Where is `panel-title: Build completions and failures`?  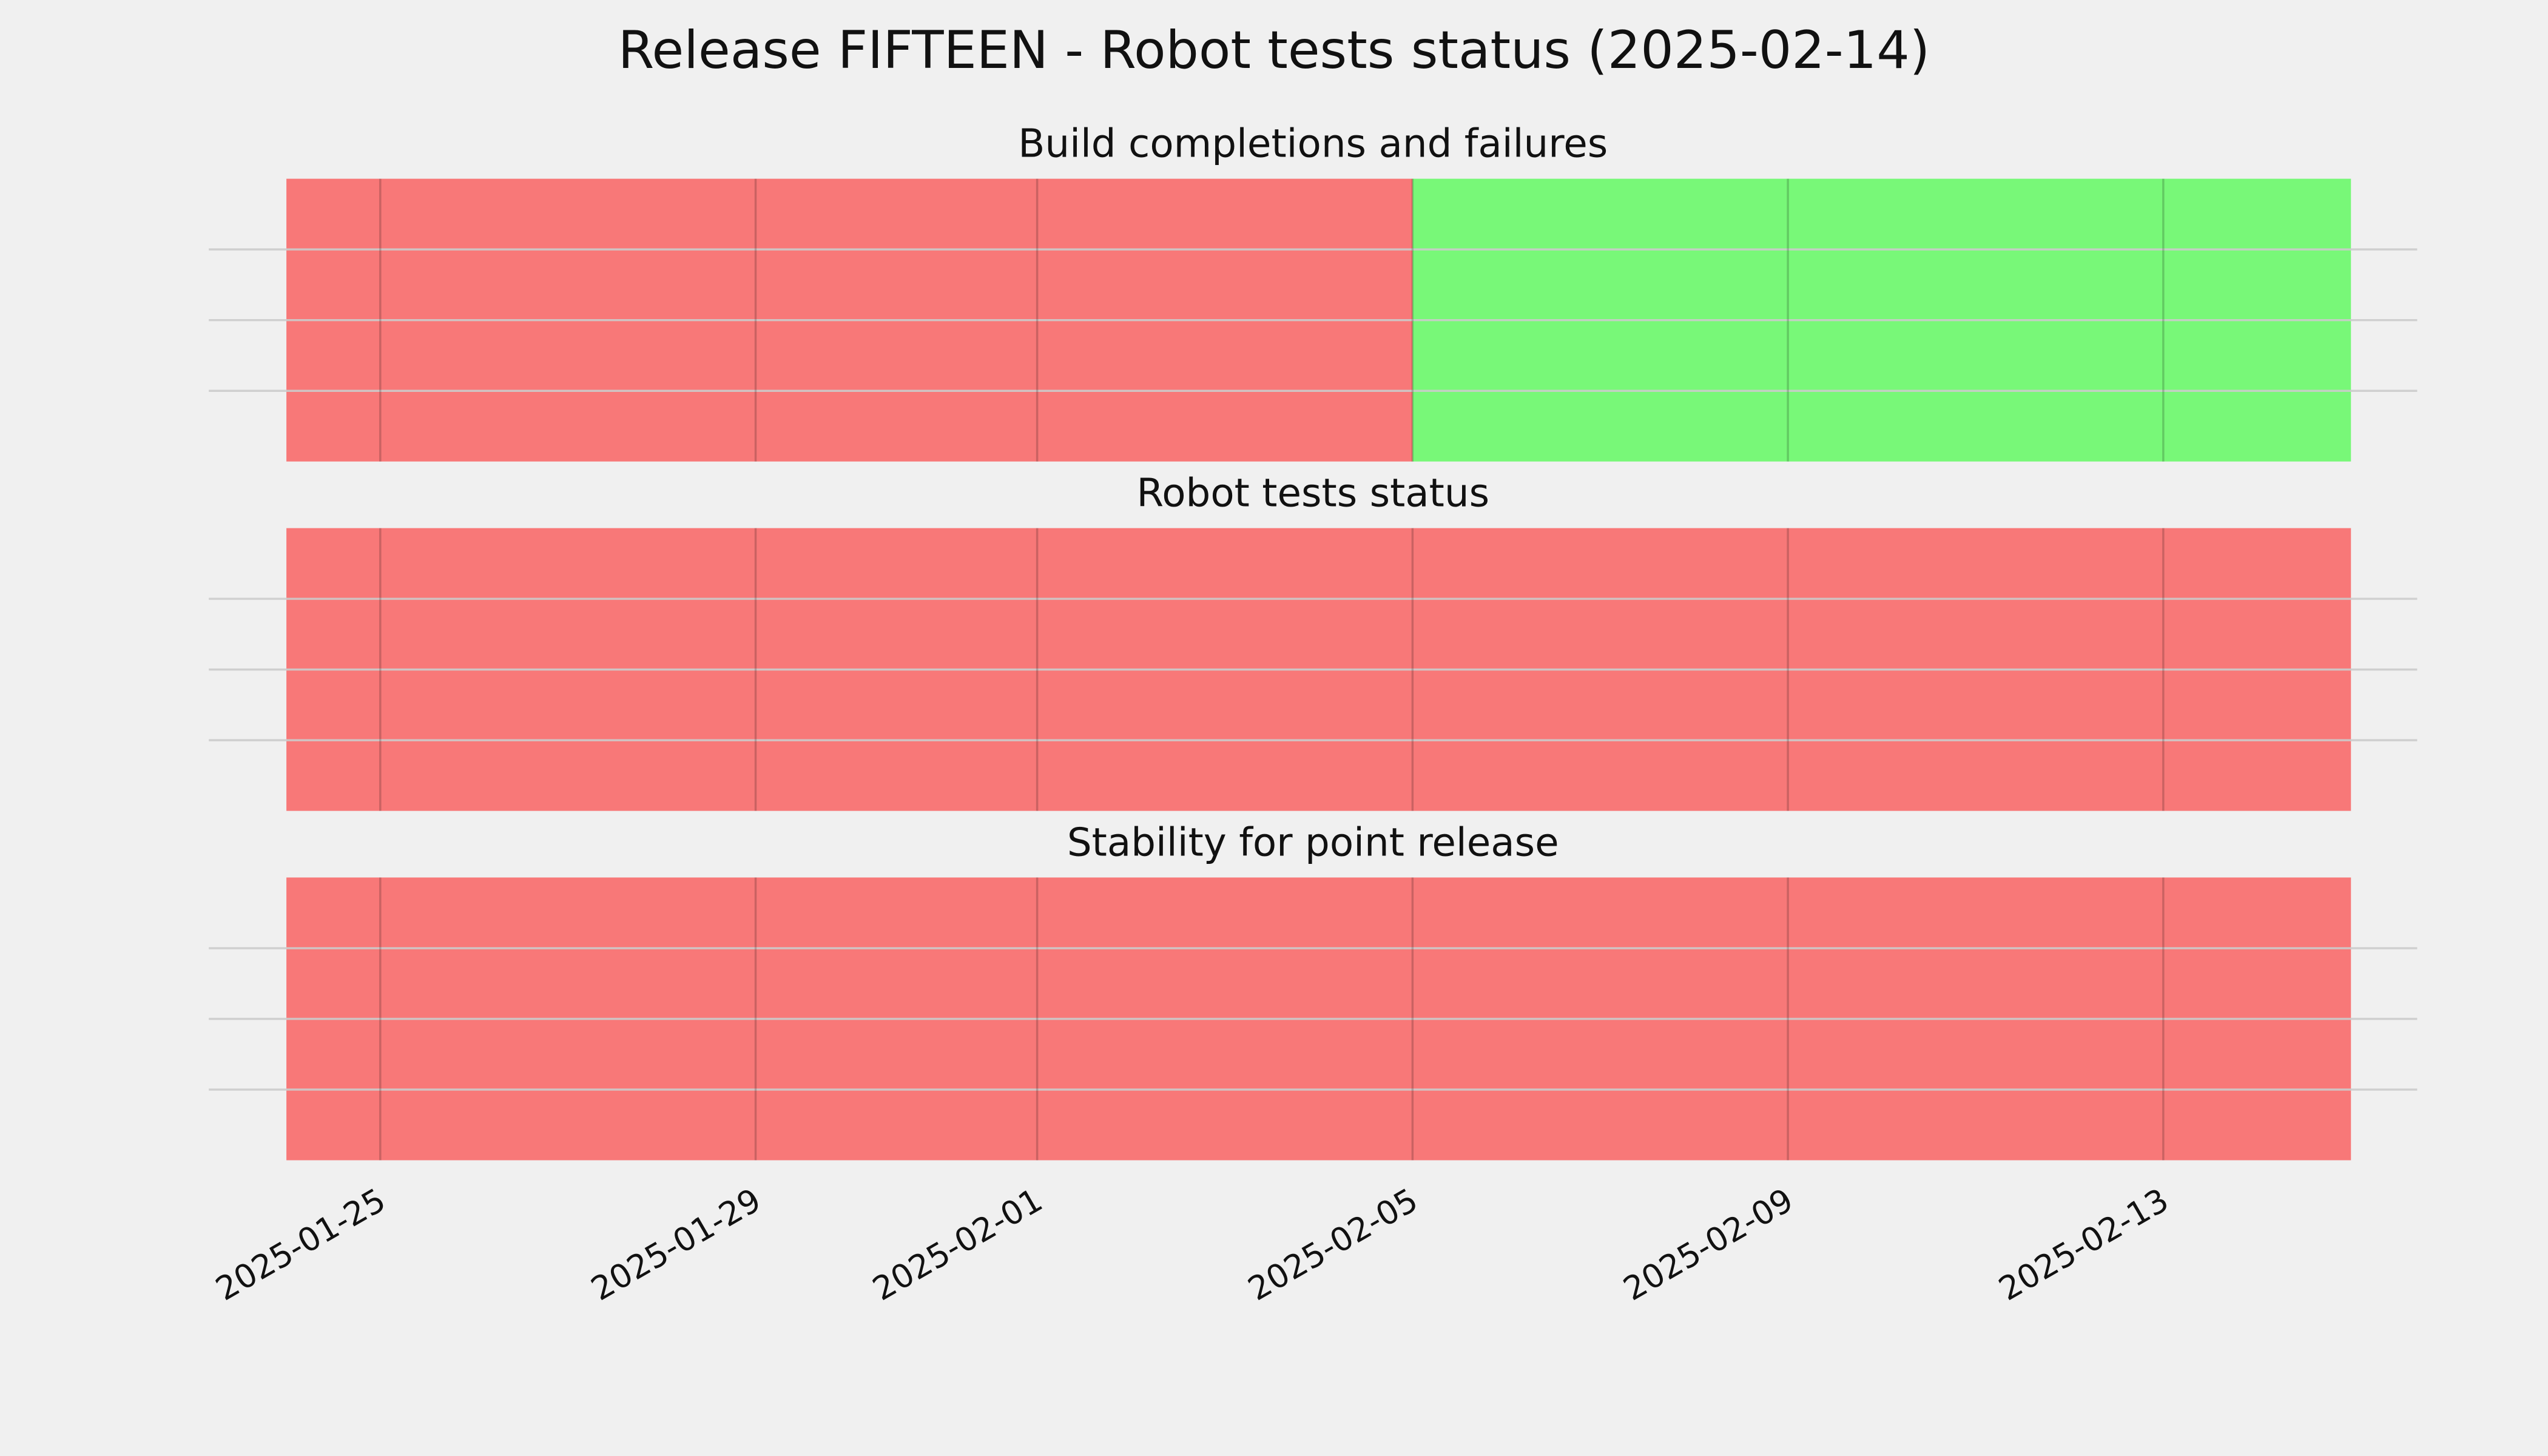
panel-title: Build completions and failures is located at coordinates (1313, 144).